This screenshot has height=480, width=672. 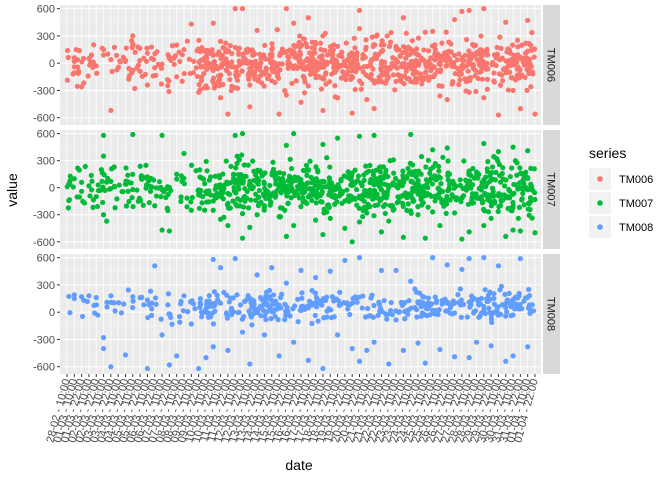 What do you see at coordinates (52, 189) in the screenshot?
I see `y-tick-label: 0` at bounding box center [52, 189].